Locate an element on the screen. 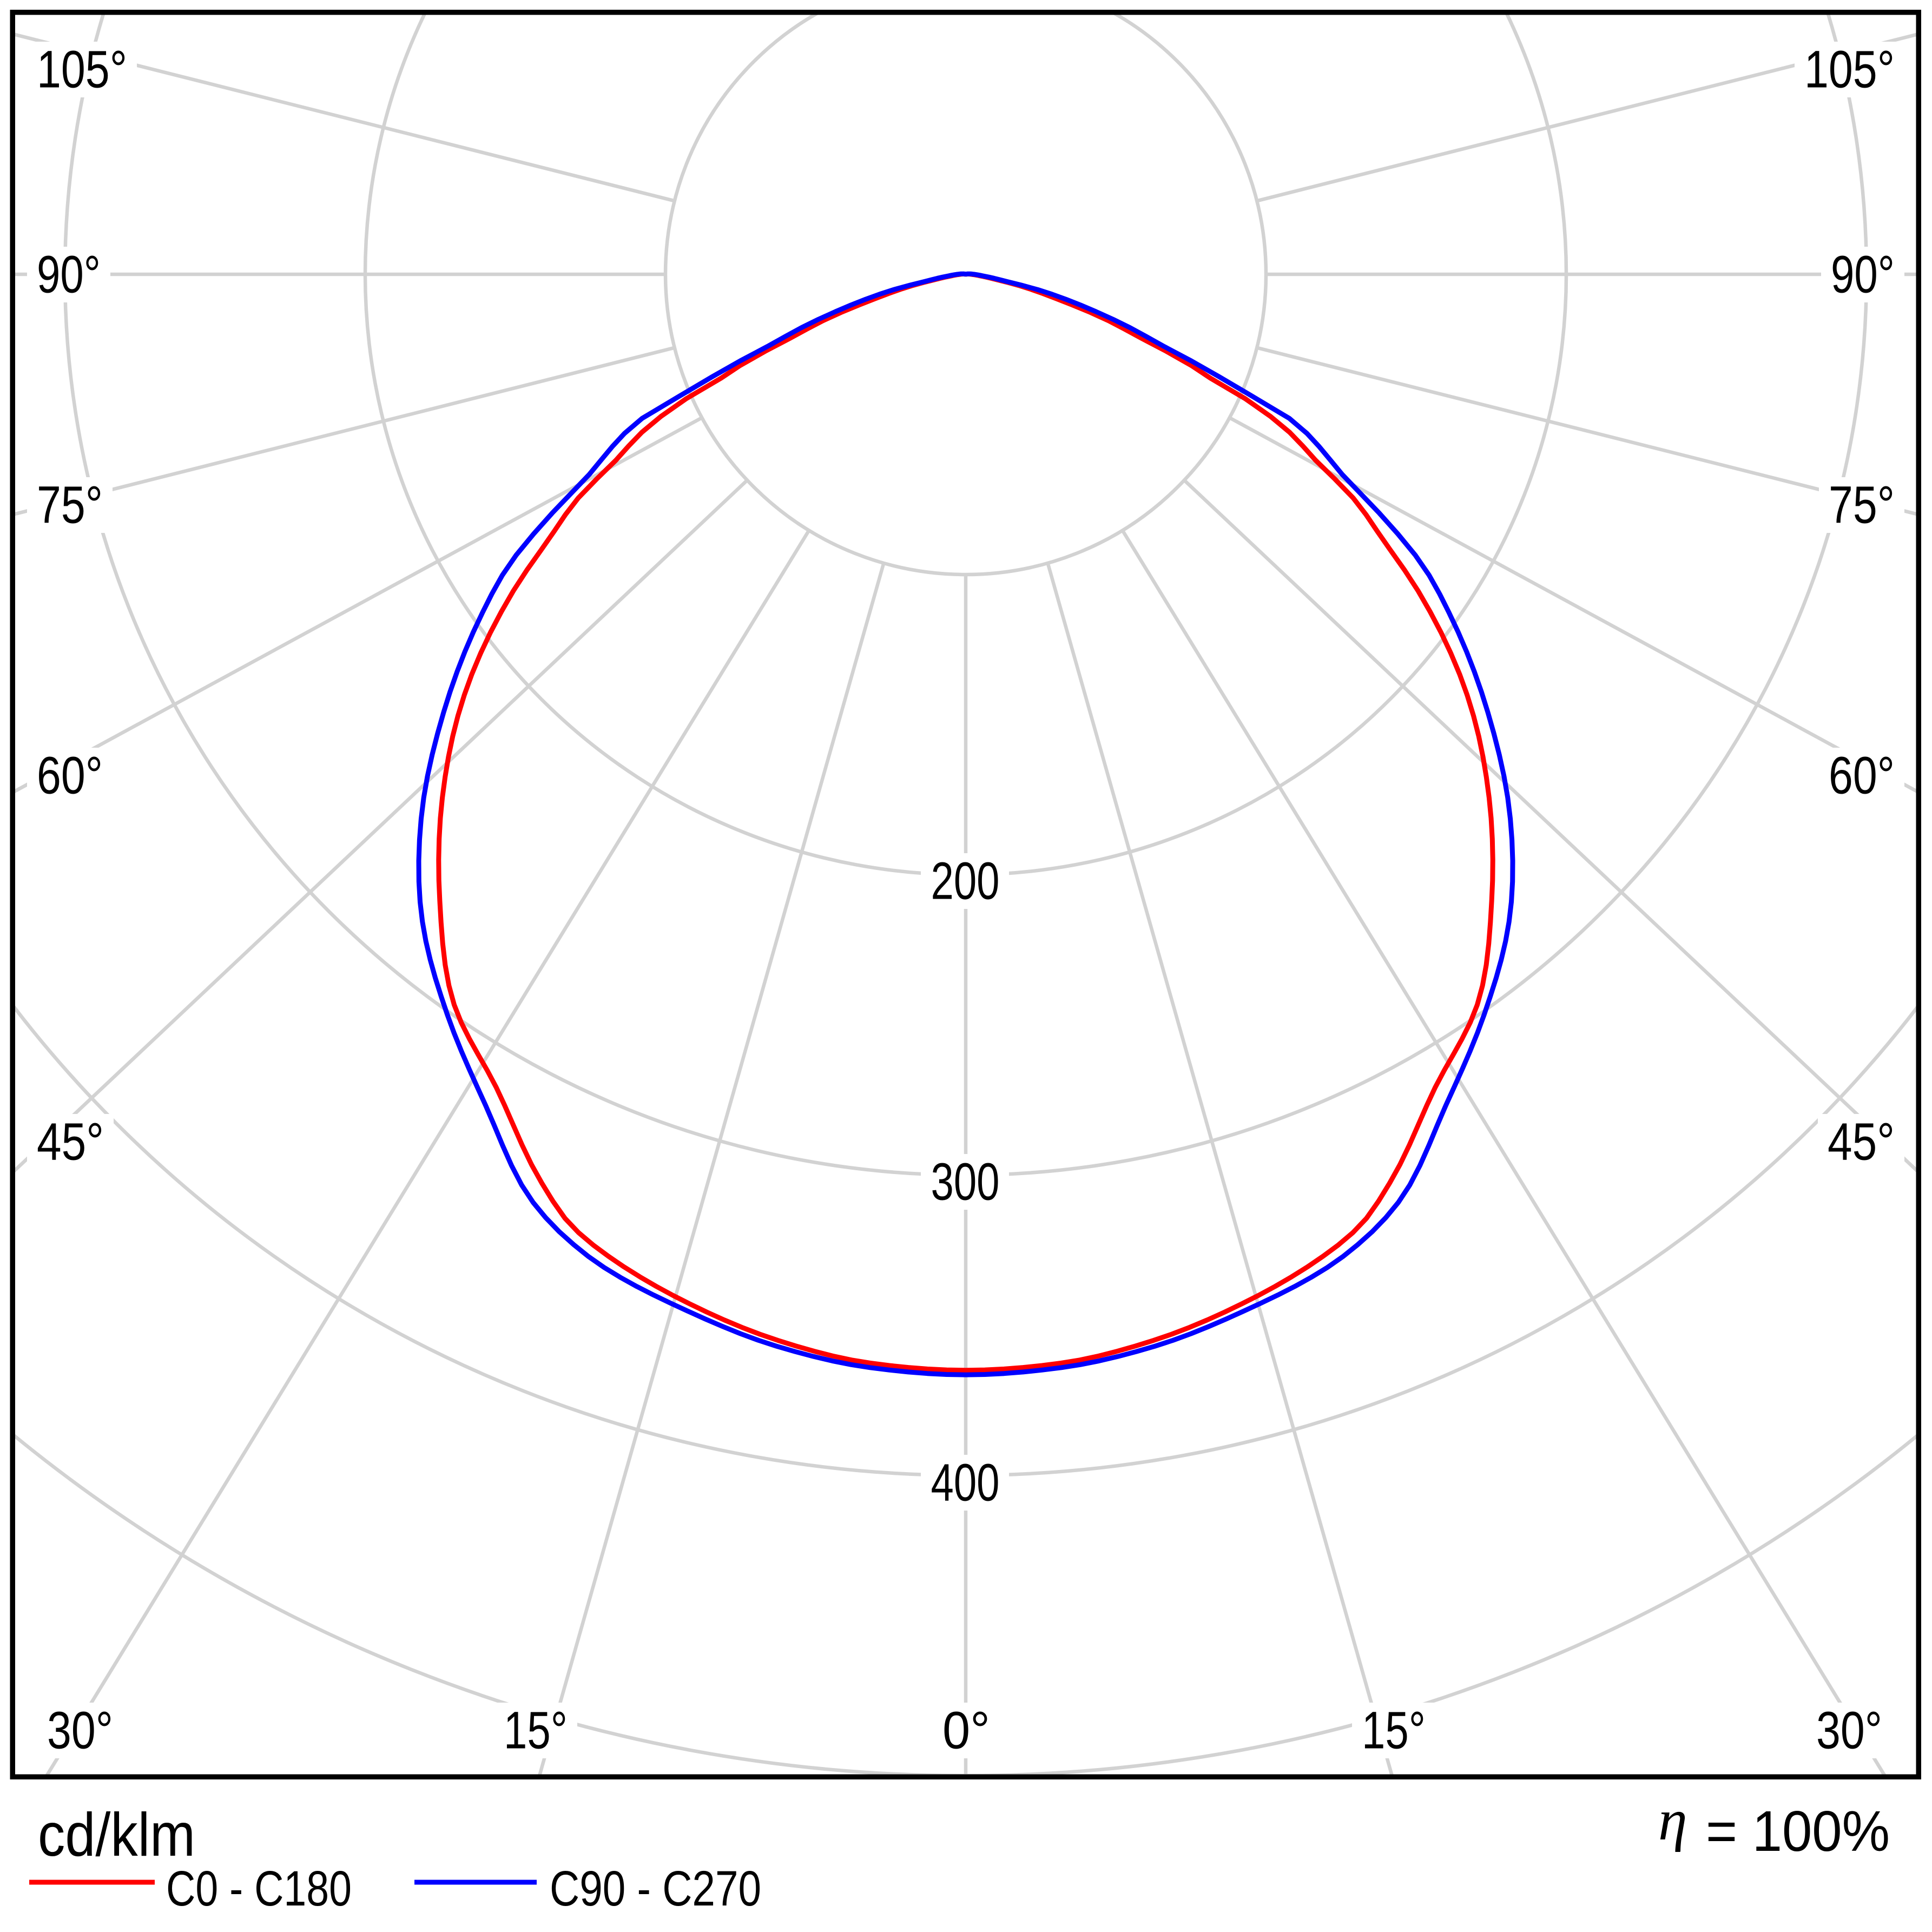 The width and height of the screenshot is (1932, 1932). svg-text: = 100% is located at coordinates (1798, 1831).